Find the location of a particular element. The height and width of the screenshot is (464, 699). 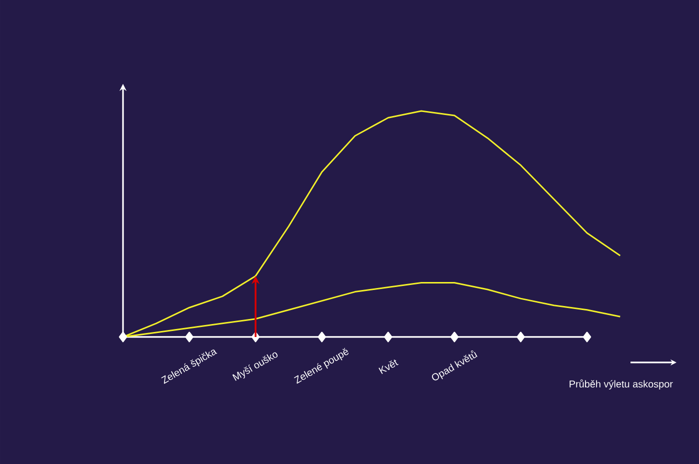

x-tick-label: Květ is located at coordinates (388, 366).